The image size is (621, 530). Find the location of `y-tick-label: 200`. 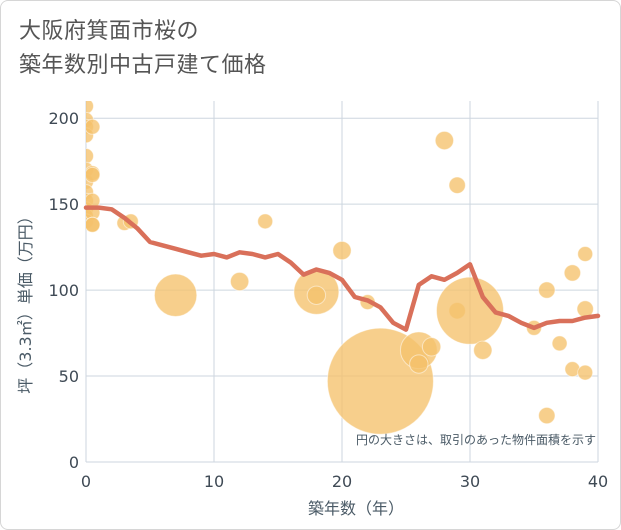

y-tick-label: 200 is located at coordinates (63, 118).